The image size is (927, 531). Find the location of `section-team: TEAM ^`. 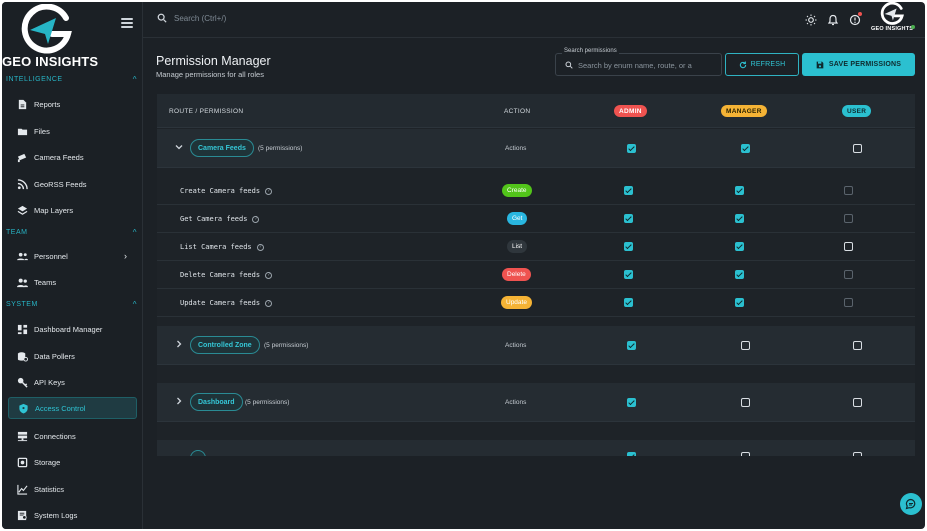

section-team: TEAM ^ is located at coordinates (71, 232).